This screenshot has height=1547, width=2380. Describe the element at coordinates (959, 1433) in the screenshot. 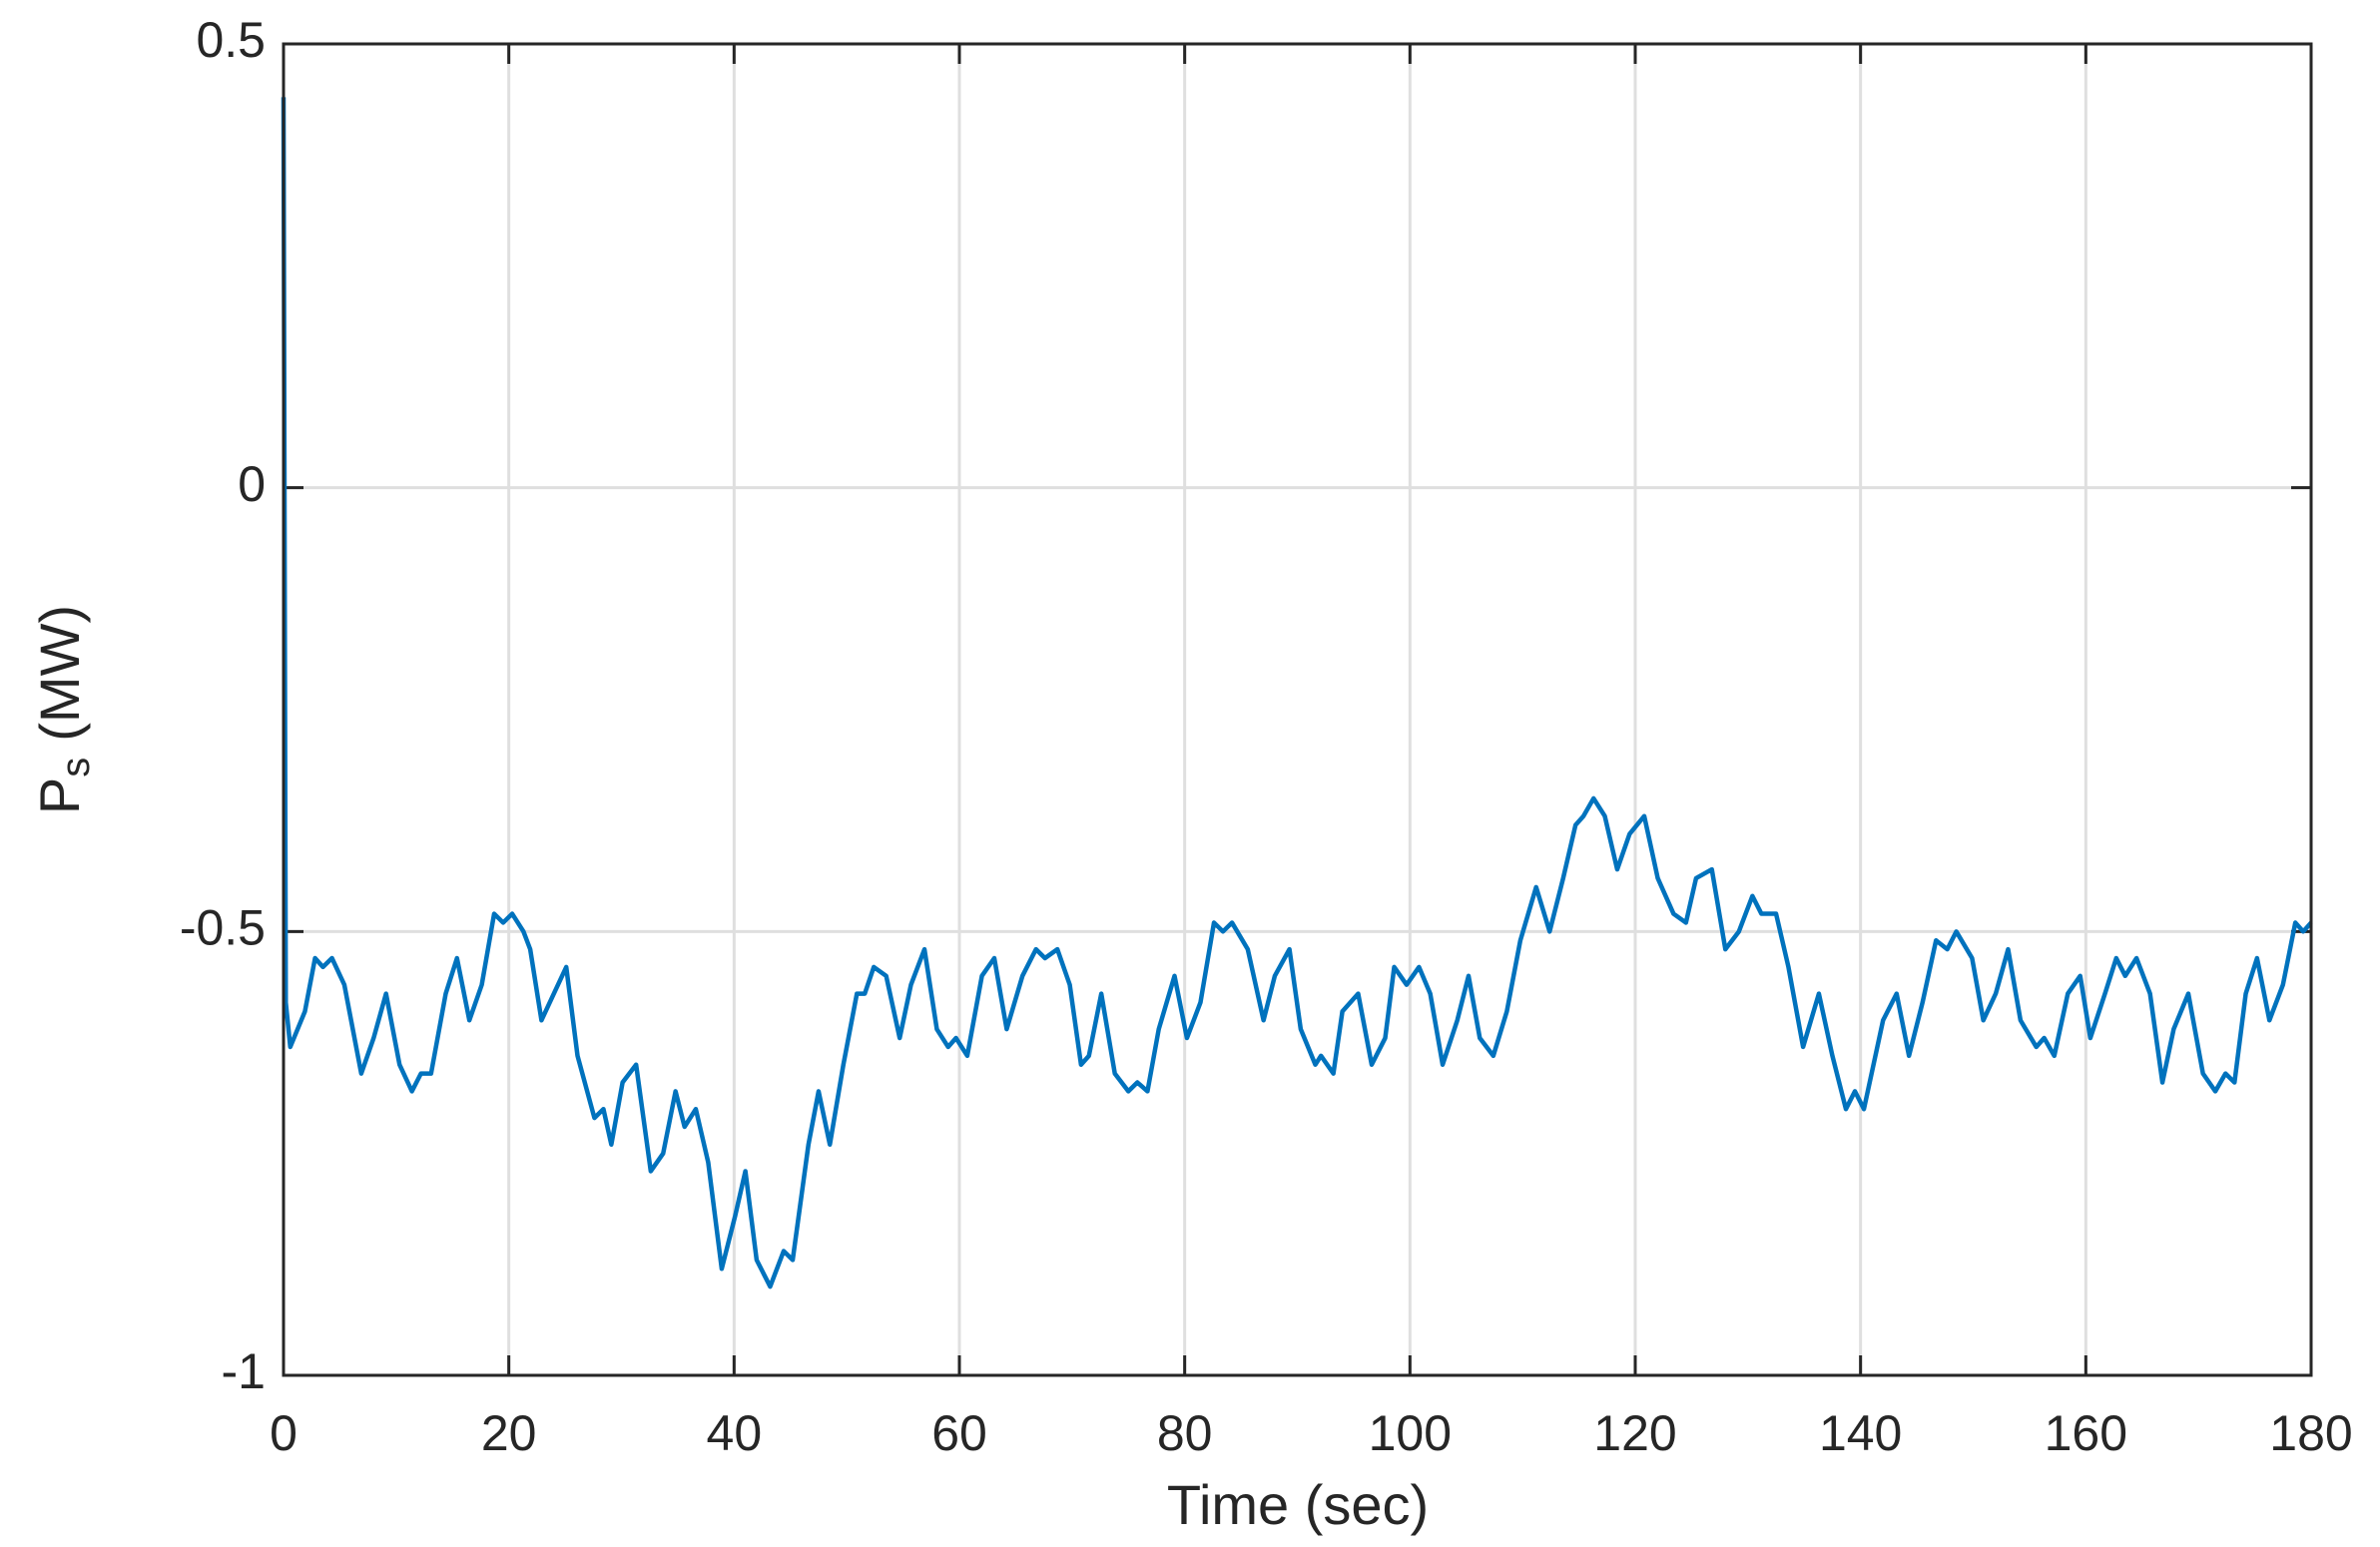

I see `x-tick-label: 60` at that location.